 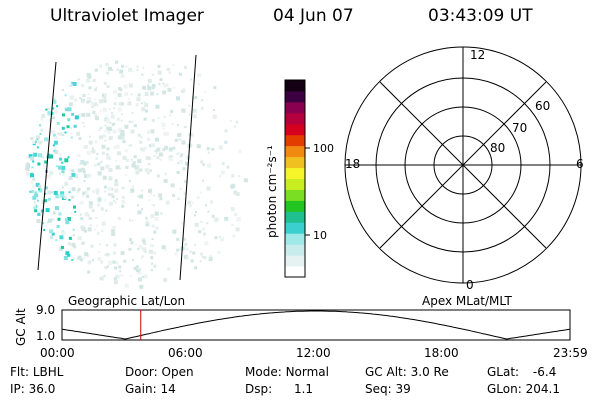 What do you see at coordinates (37, 372) in the screenshot?
I see `info-flt: Flt: LBHL` at bounding box center [37, 372].